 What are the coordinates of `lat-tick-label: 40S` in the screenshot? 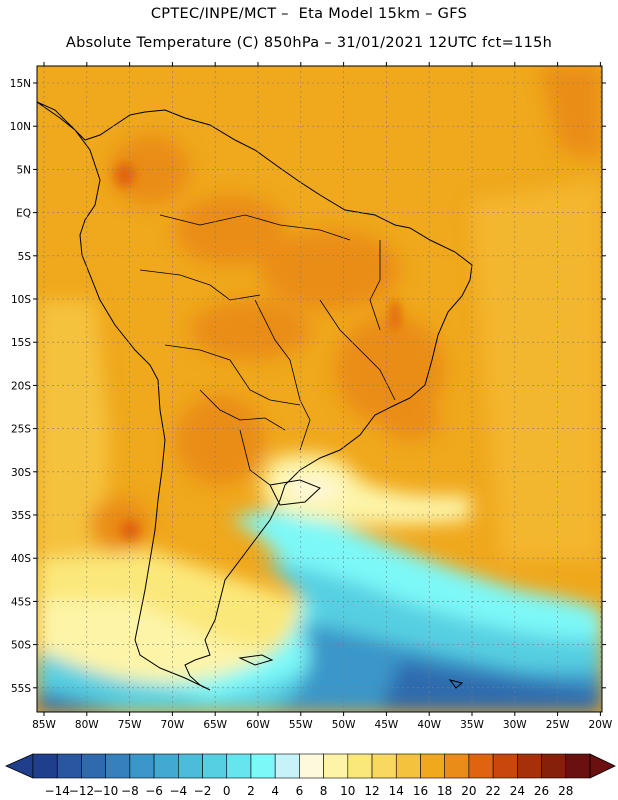 It's located at (21, 559).